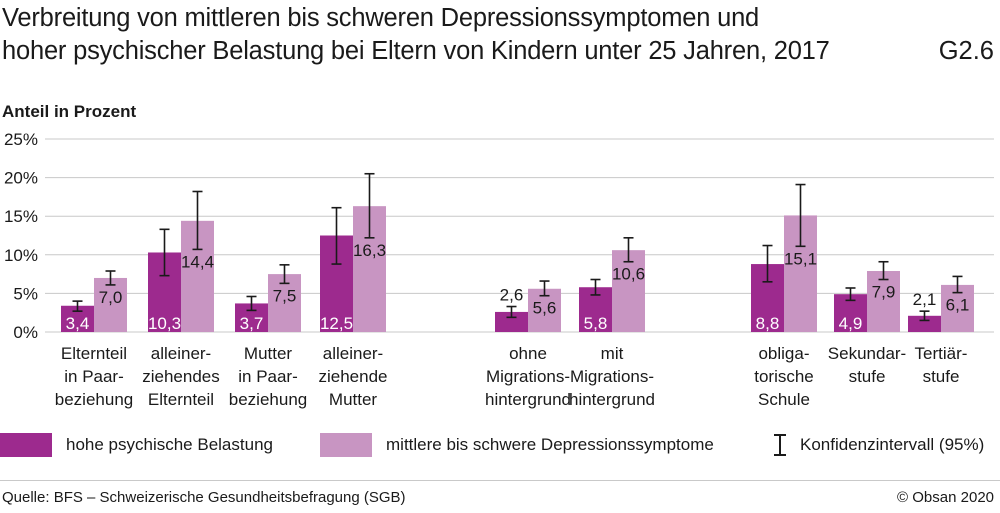 The width and height of the screenshot is (1000, 513). I want to click on data-label-series2-1: 14,4, so click(197, 261).